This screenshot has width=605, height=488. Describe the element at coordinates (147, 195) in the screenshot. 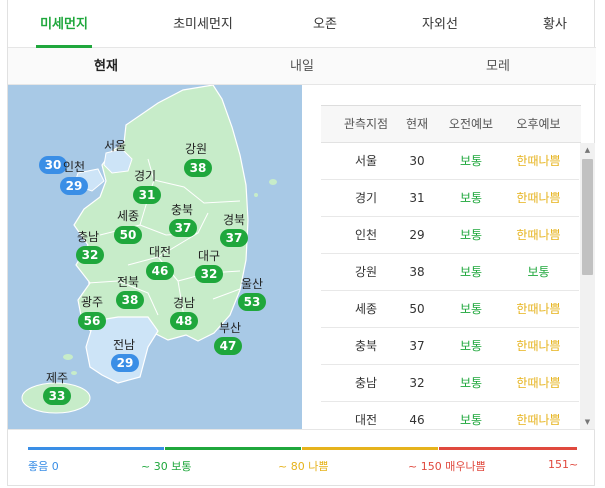

I see `map-region-value-badge: 31` at that location.